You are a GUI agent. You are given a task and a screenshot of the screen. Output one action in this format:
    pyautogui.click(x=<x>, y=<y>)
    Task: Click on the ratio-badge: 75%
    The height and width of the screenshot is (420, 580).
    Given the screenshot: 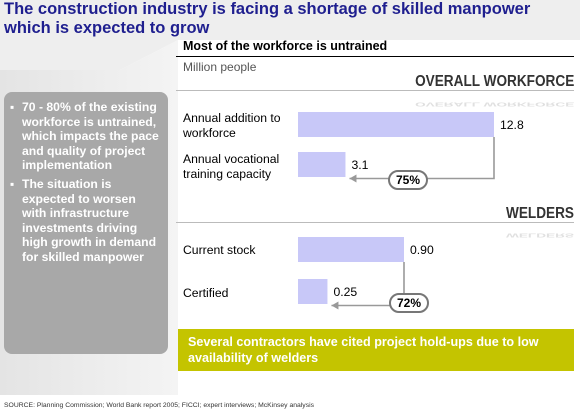 What is the action you would take?
    pyautogui.click(x=408, y=180)
    